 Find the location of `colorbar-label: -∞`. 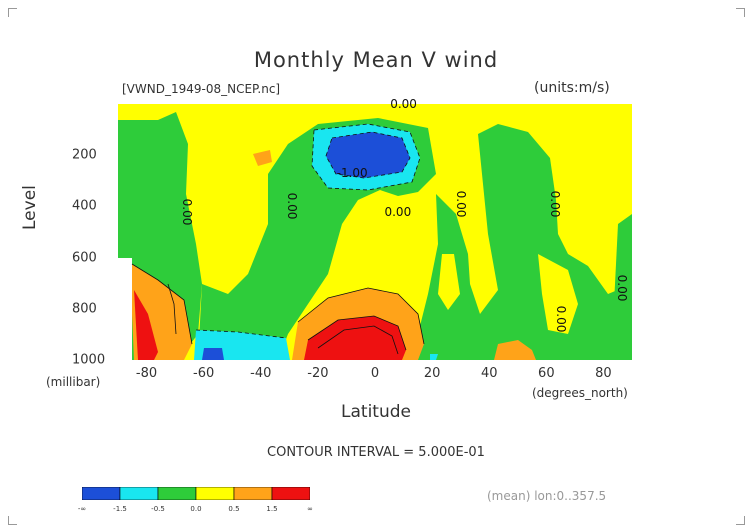

colorbar-label: -∞ is located at coordinates (82, 509).